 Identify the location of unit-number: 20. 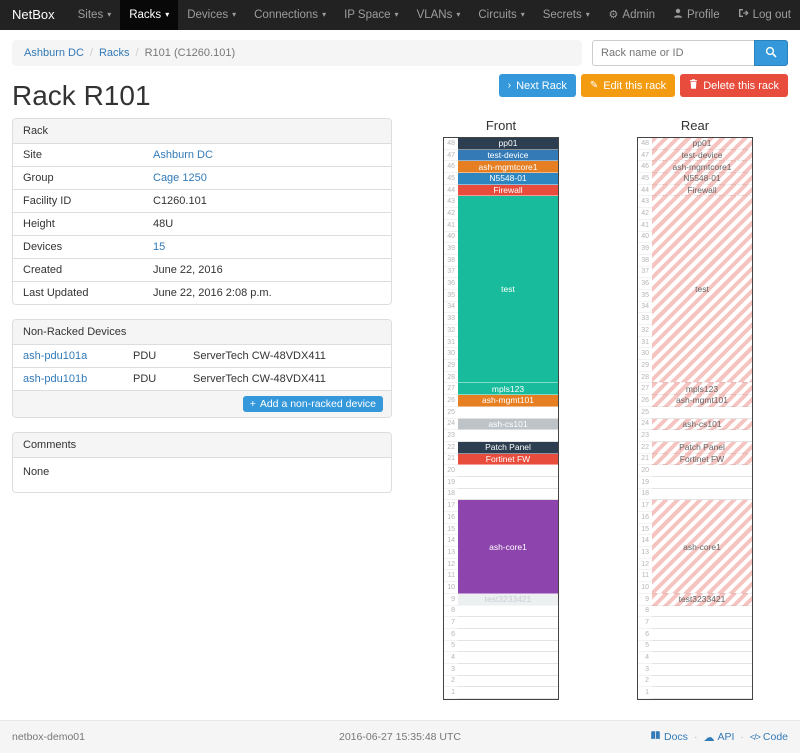
(451, 471).